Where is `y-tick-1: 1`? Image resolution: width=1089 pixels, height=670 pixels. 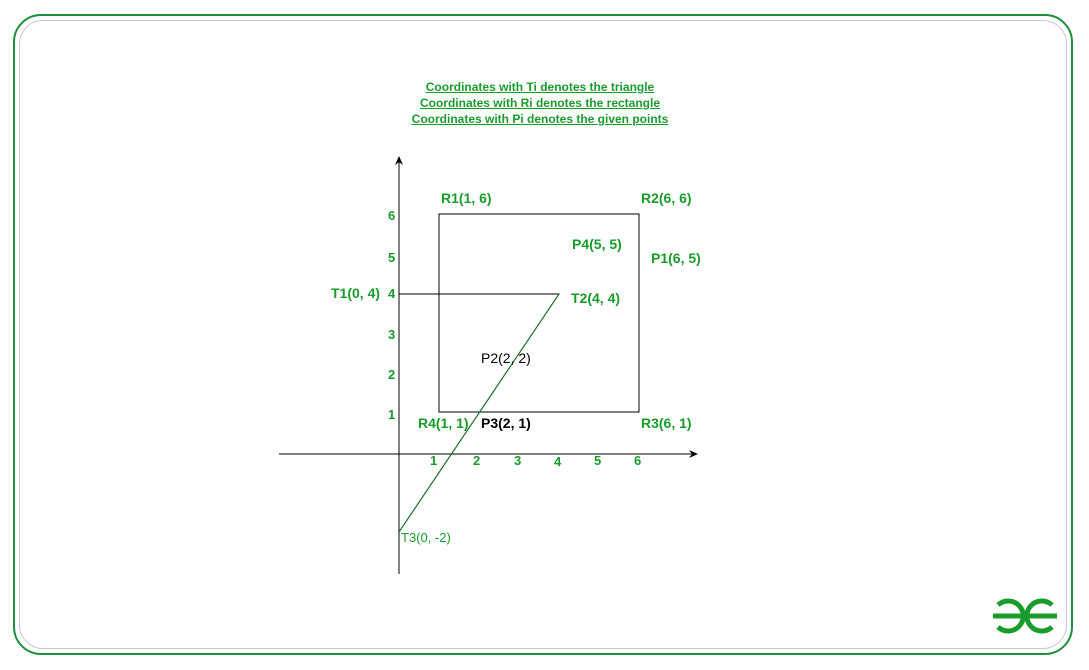 y-tick-1: 1 is located at coordinates (391, 414).